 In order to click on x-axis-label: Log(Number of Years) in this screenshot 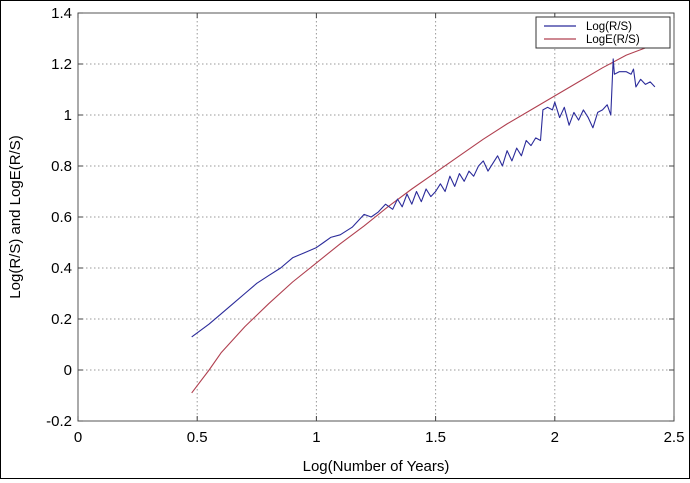, I will do `click(376, 466)`.